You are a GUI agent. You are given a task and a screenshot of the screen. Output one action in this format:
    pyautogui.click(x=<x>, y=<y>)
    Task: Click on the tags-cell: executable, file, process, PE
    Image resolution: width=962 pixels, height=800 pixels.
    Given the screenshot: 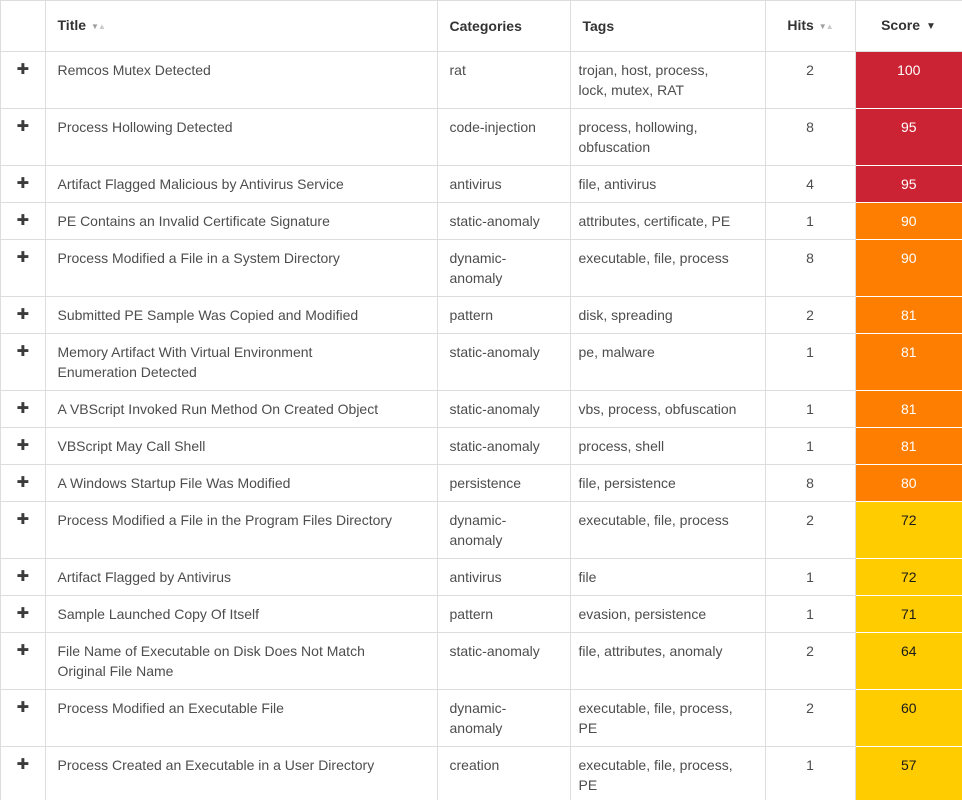 What is the action you would take?
    pyautogui.click(x=668, y=773)
    